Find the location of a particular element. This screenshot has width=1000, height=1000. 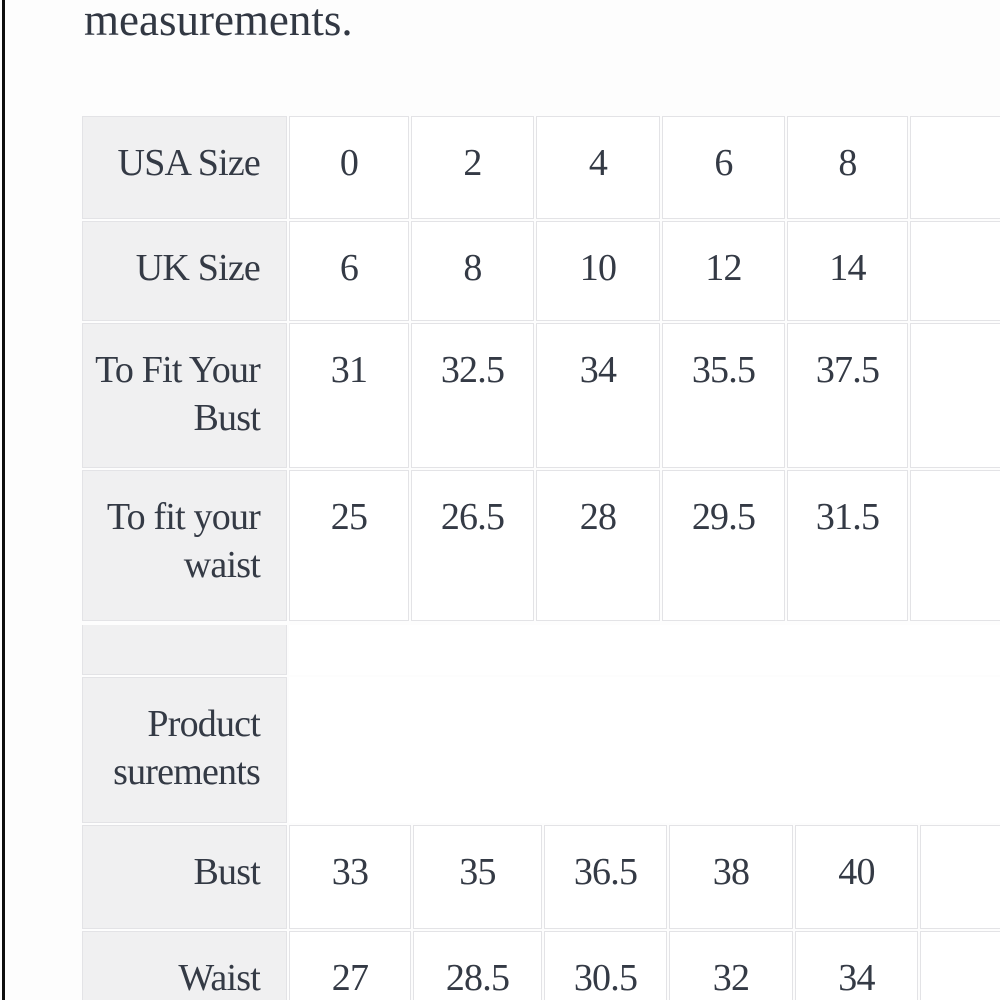

row-label-uk-size: UK Size is located at coordinates (184, 271).